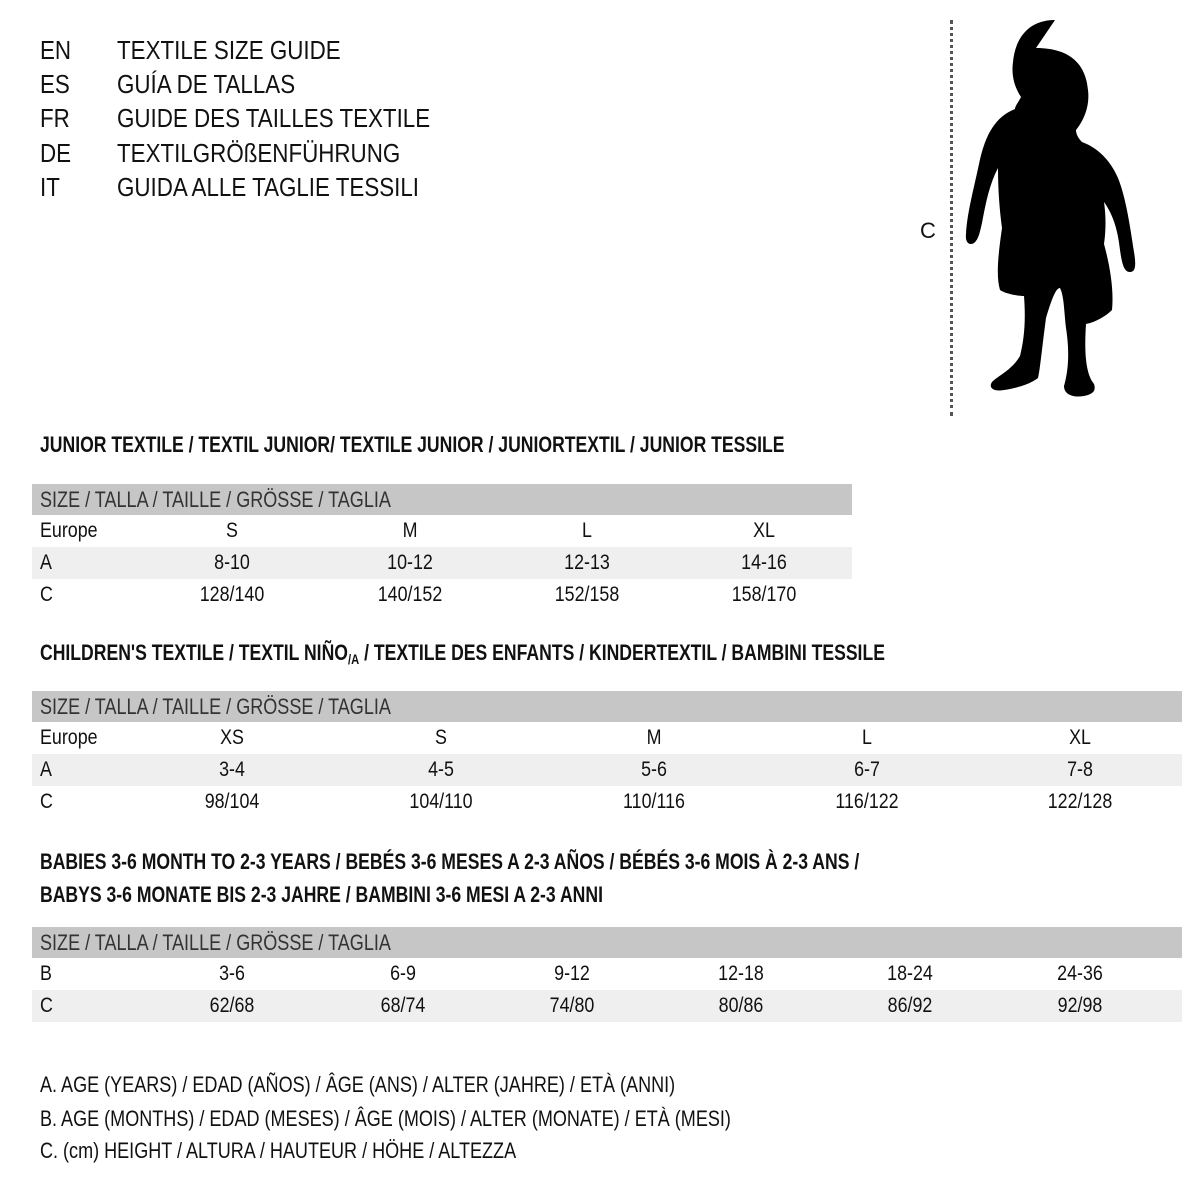  I want to click on lang-title: TEXTILGRÖßENFÜHRUNG, so click(259, 153).